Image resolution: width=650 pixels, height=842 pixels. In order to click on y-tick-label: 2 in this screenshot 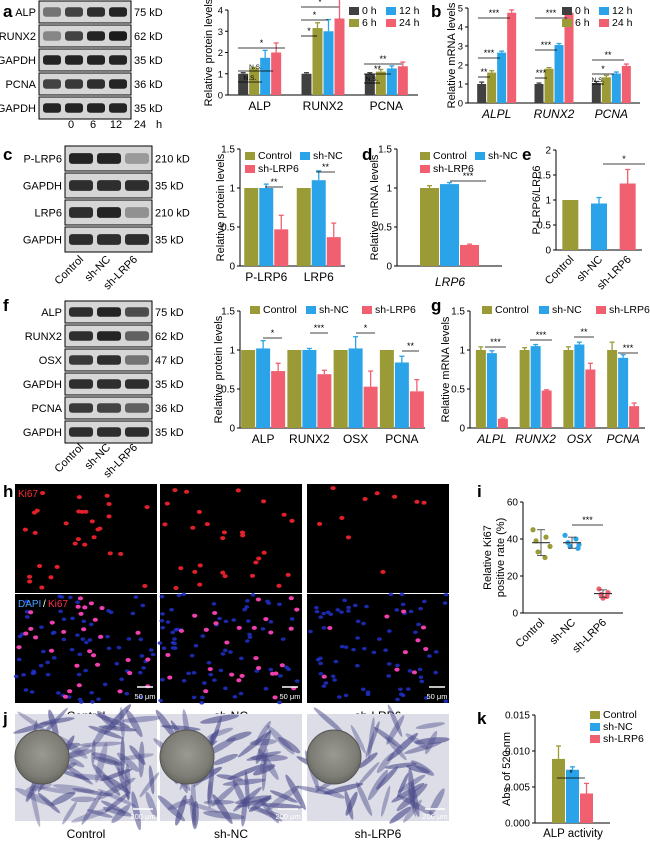, I will do `click(548, 151)`.